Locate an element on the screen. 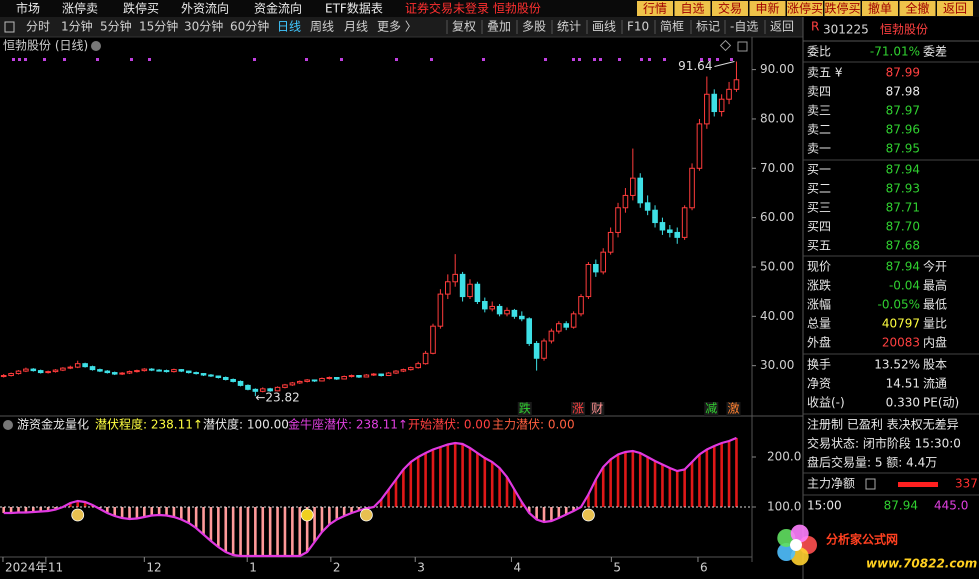 The height and width of the screenshot is (579, 979). menu-item: 市场 is located at coordinates (28, 8).